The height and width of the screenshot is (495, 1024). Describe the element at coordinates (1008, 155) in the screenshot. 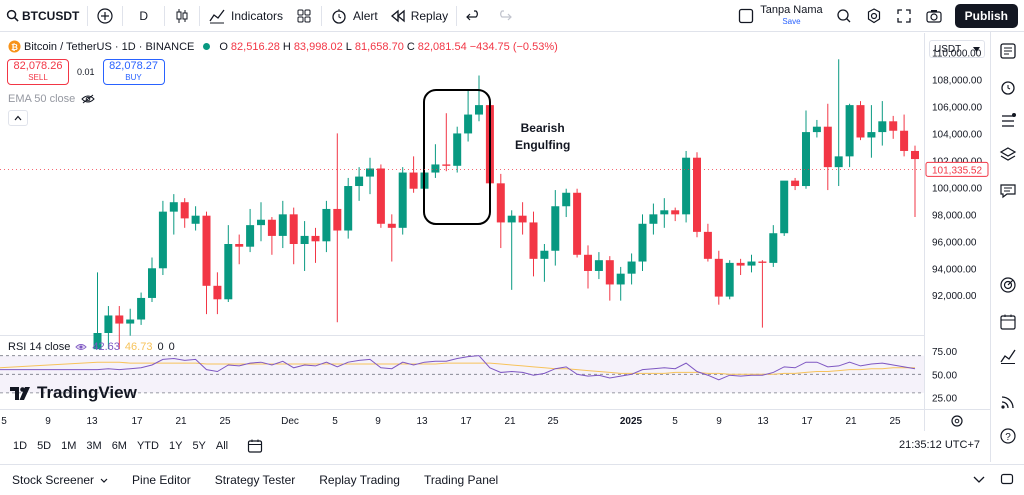

I see `layers-icon` at that location.